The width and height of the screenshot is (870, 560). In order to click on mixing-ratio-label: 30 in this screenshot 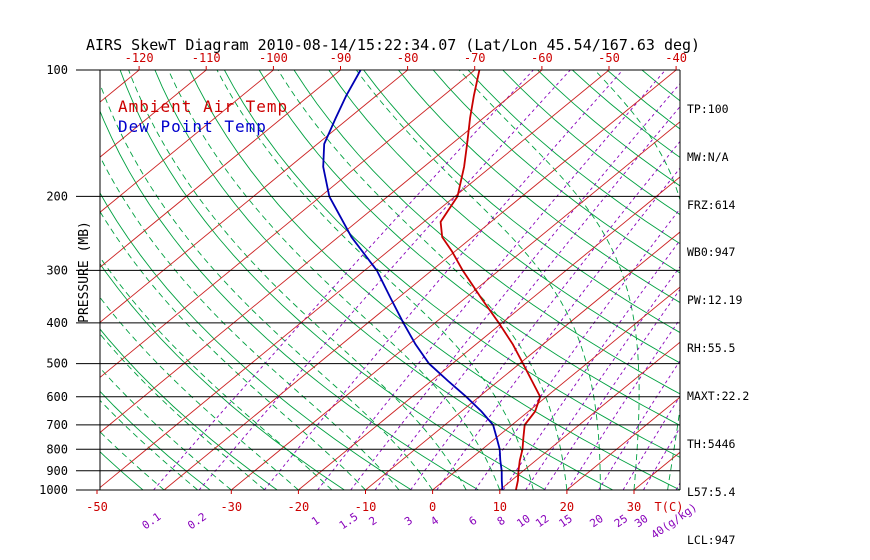, I will do `click(641, 521)`.